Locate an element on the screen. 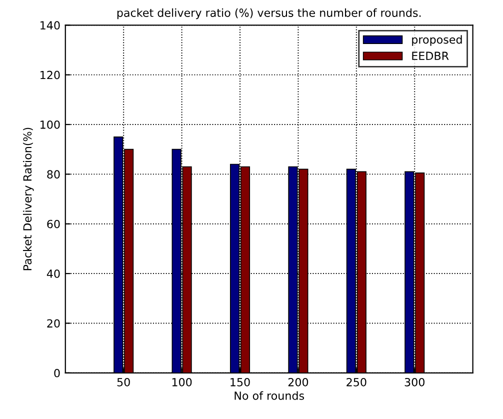 This screenshot has height=419, width=503. y-tick-label: 140 is located at coordinates (50, 25).